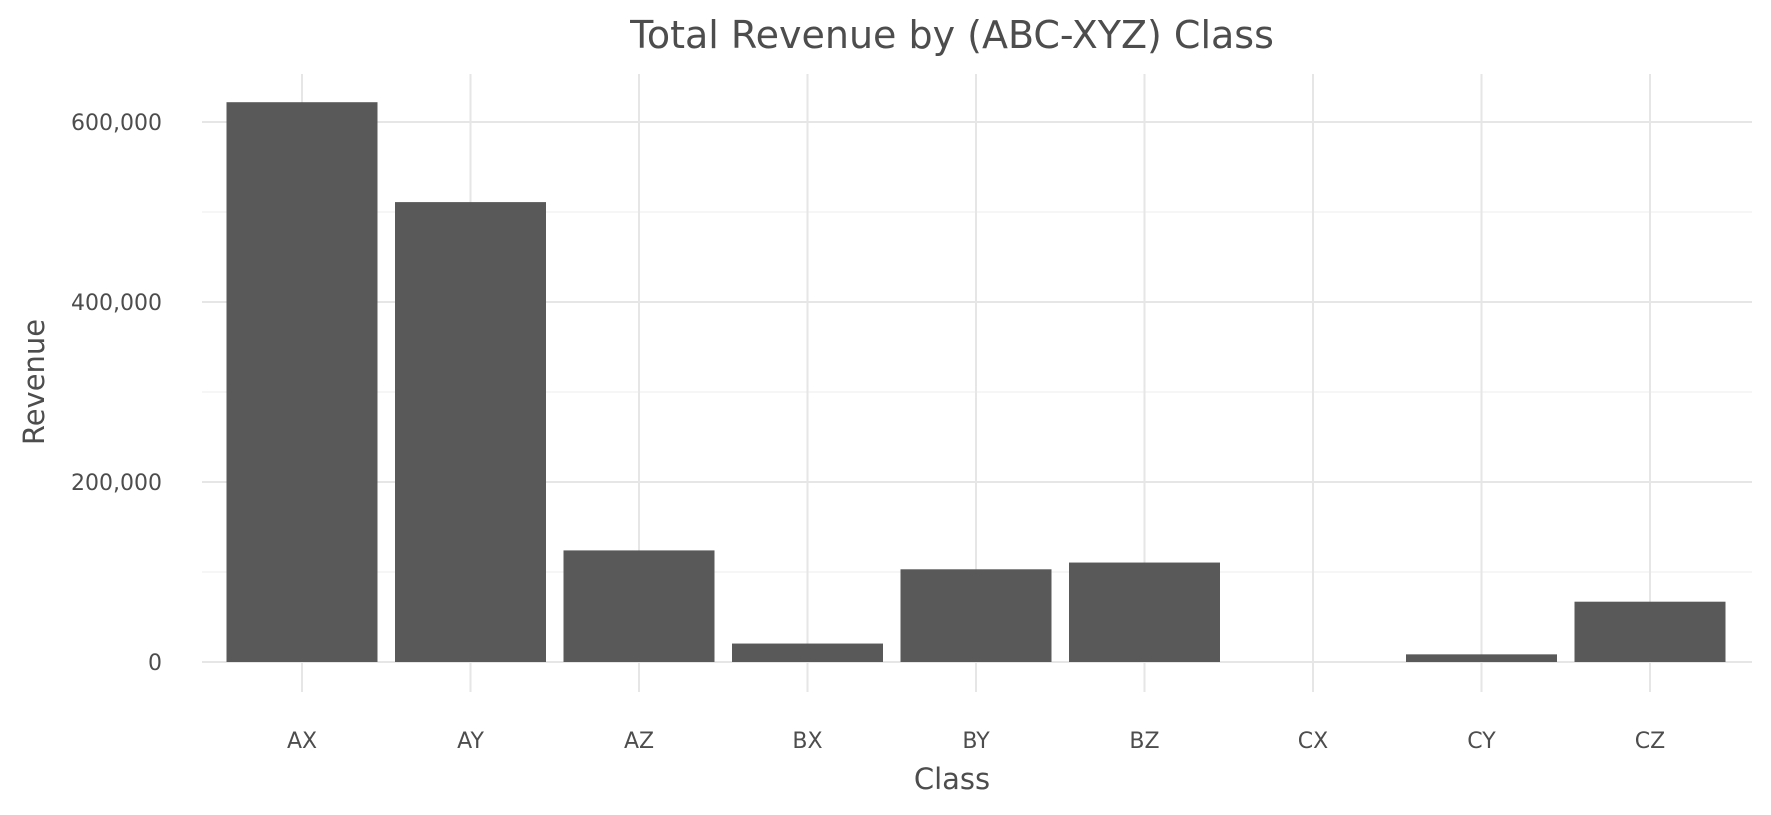 Image resolution: width=1771 pixels, height=815 pixels. Describe the element at coordinates (807, 741) in the screenshot. I see `x-tick-label: BX` at that location.